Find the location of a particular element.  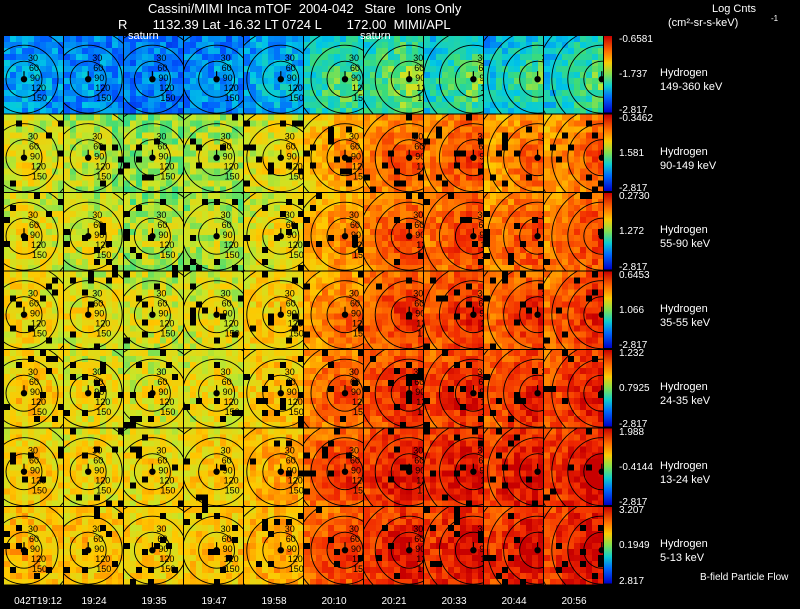

contour-label: 60 is located at coordinates (483, 225).